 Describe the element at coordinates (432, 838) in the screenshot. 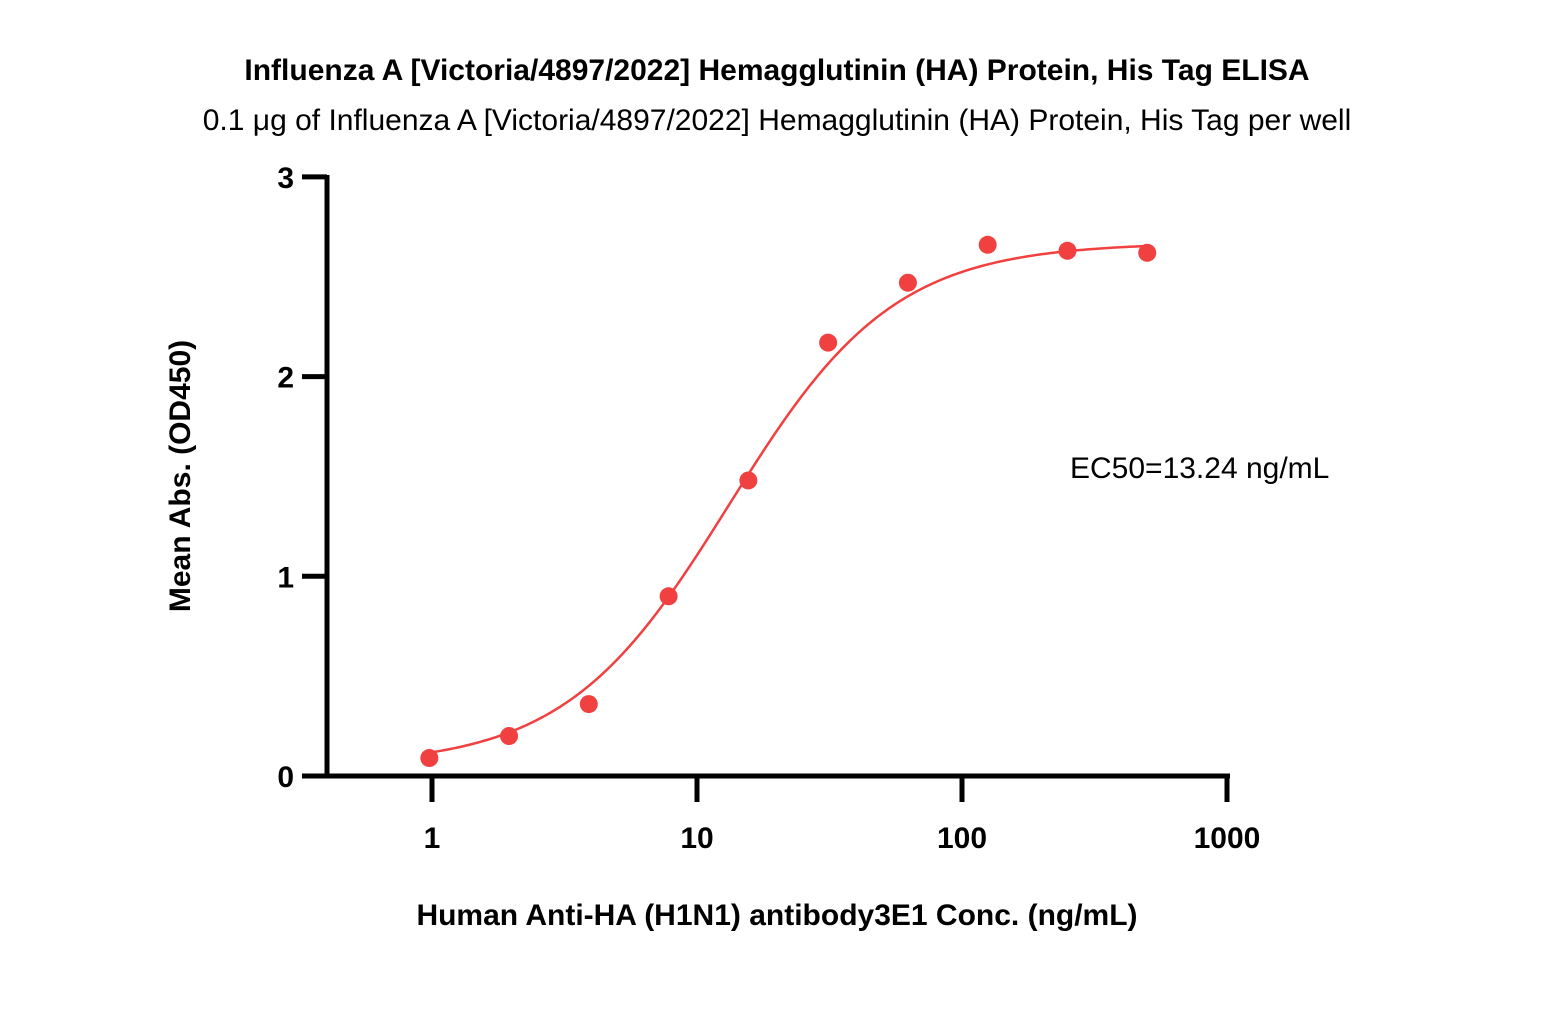

I see `x-tick-label: 1` at that location.